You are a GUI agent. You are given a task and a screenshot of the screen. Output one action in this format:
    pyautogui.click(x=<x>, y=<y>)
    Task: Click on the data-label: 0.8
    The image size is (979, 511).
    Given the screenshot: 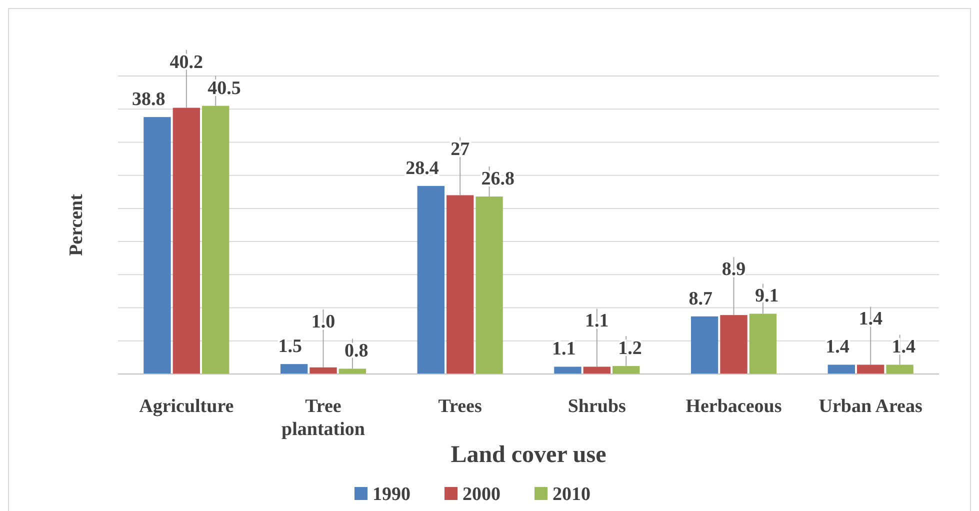 What is the action you would take?
    pyautogui.click(x=356, y=351)
    